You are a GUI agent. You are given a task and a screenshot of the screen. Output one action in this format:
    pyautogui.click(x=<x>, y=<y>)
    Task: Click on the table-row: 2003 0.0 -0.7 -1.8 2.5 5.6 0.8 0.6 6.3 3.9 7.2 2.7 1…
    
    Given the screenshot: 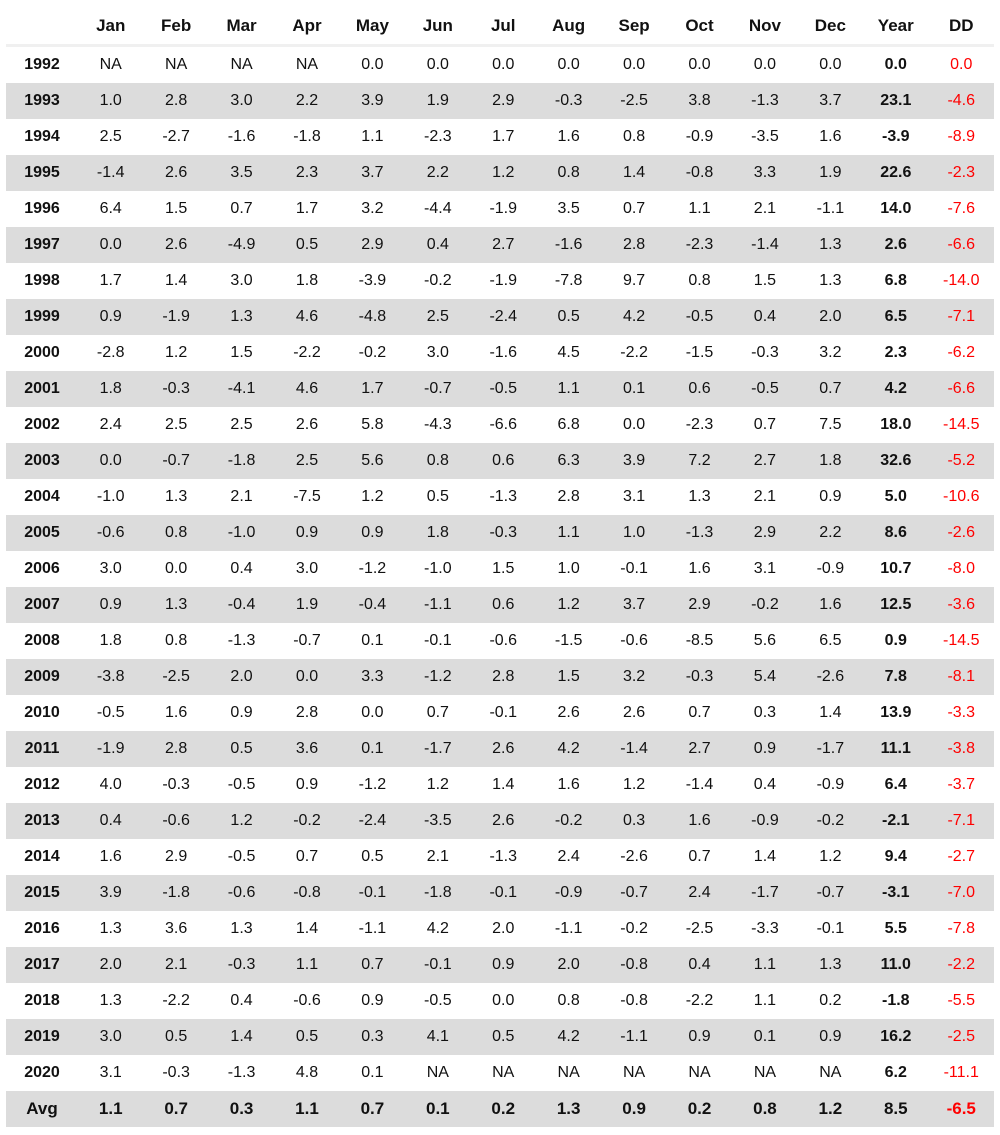 What is the action you would take?
    pyautogui.click(x=500, y=461)
    